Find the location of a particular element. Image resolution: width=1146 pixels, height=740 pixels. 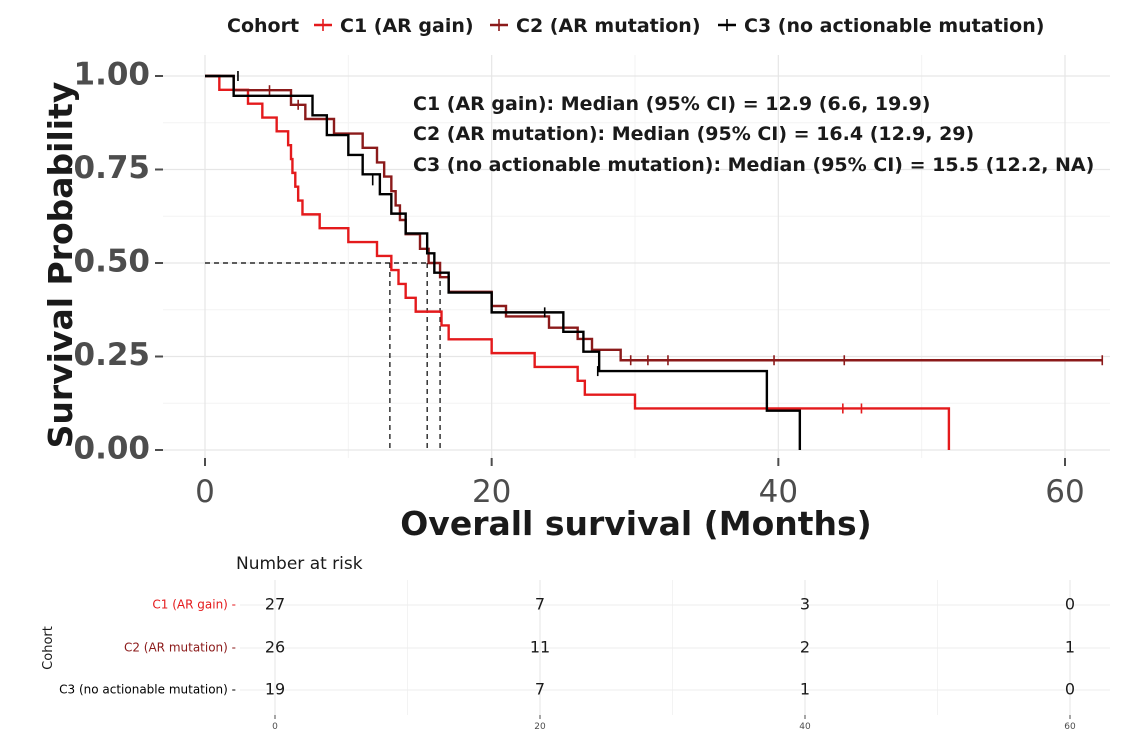

legend-label: C3 (no actionable mutation) is located at coordinates (894, 26).